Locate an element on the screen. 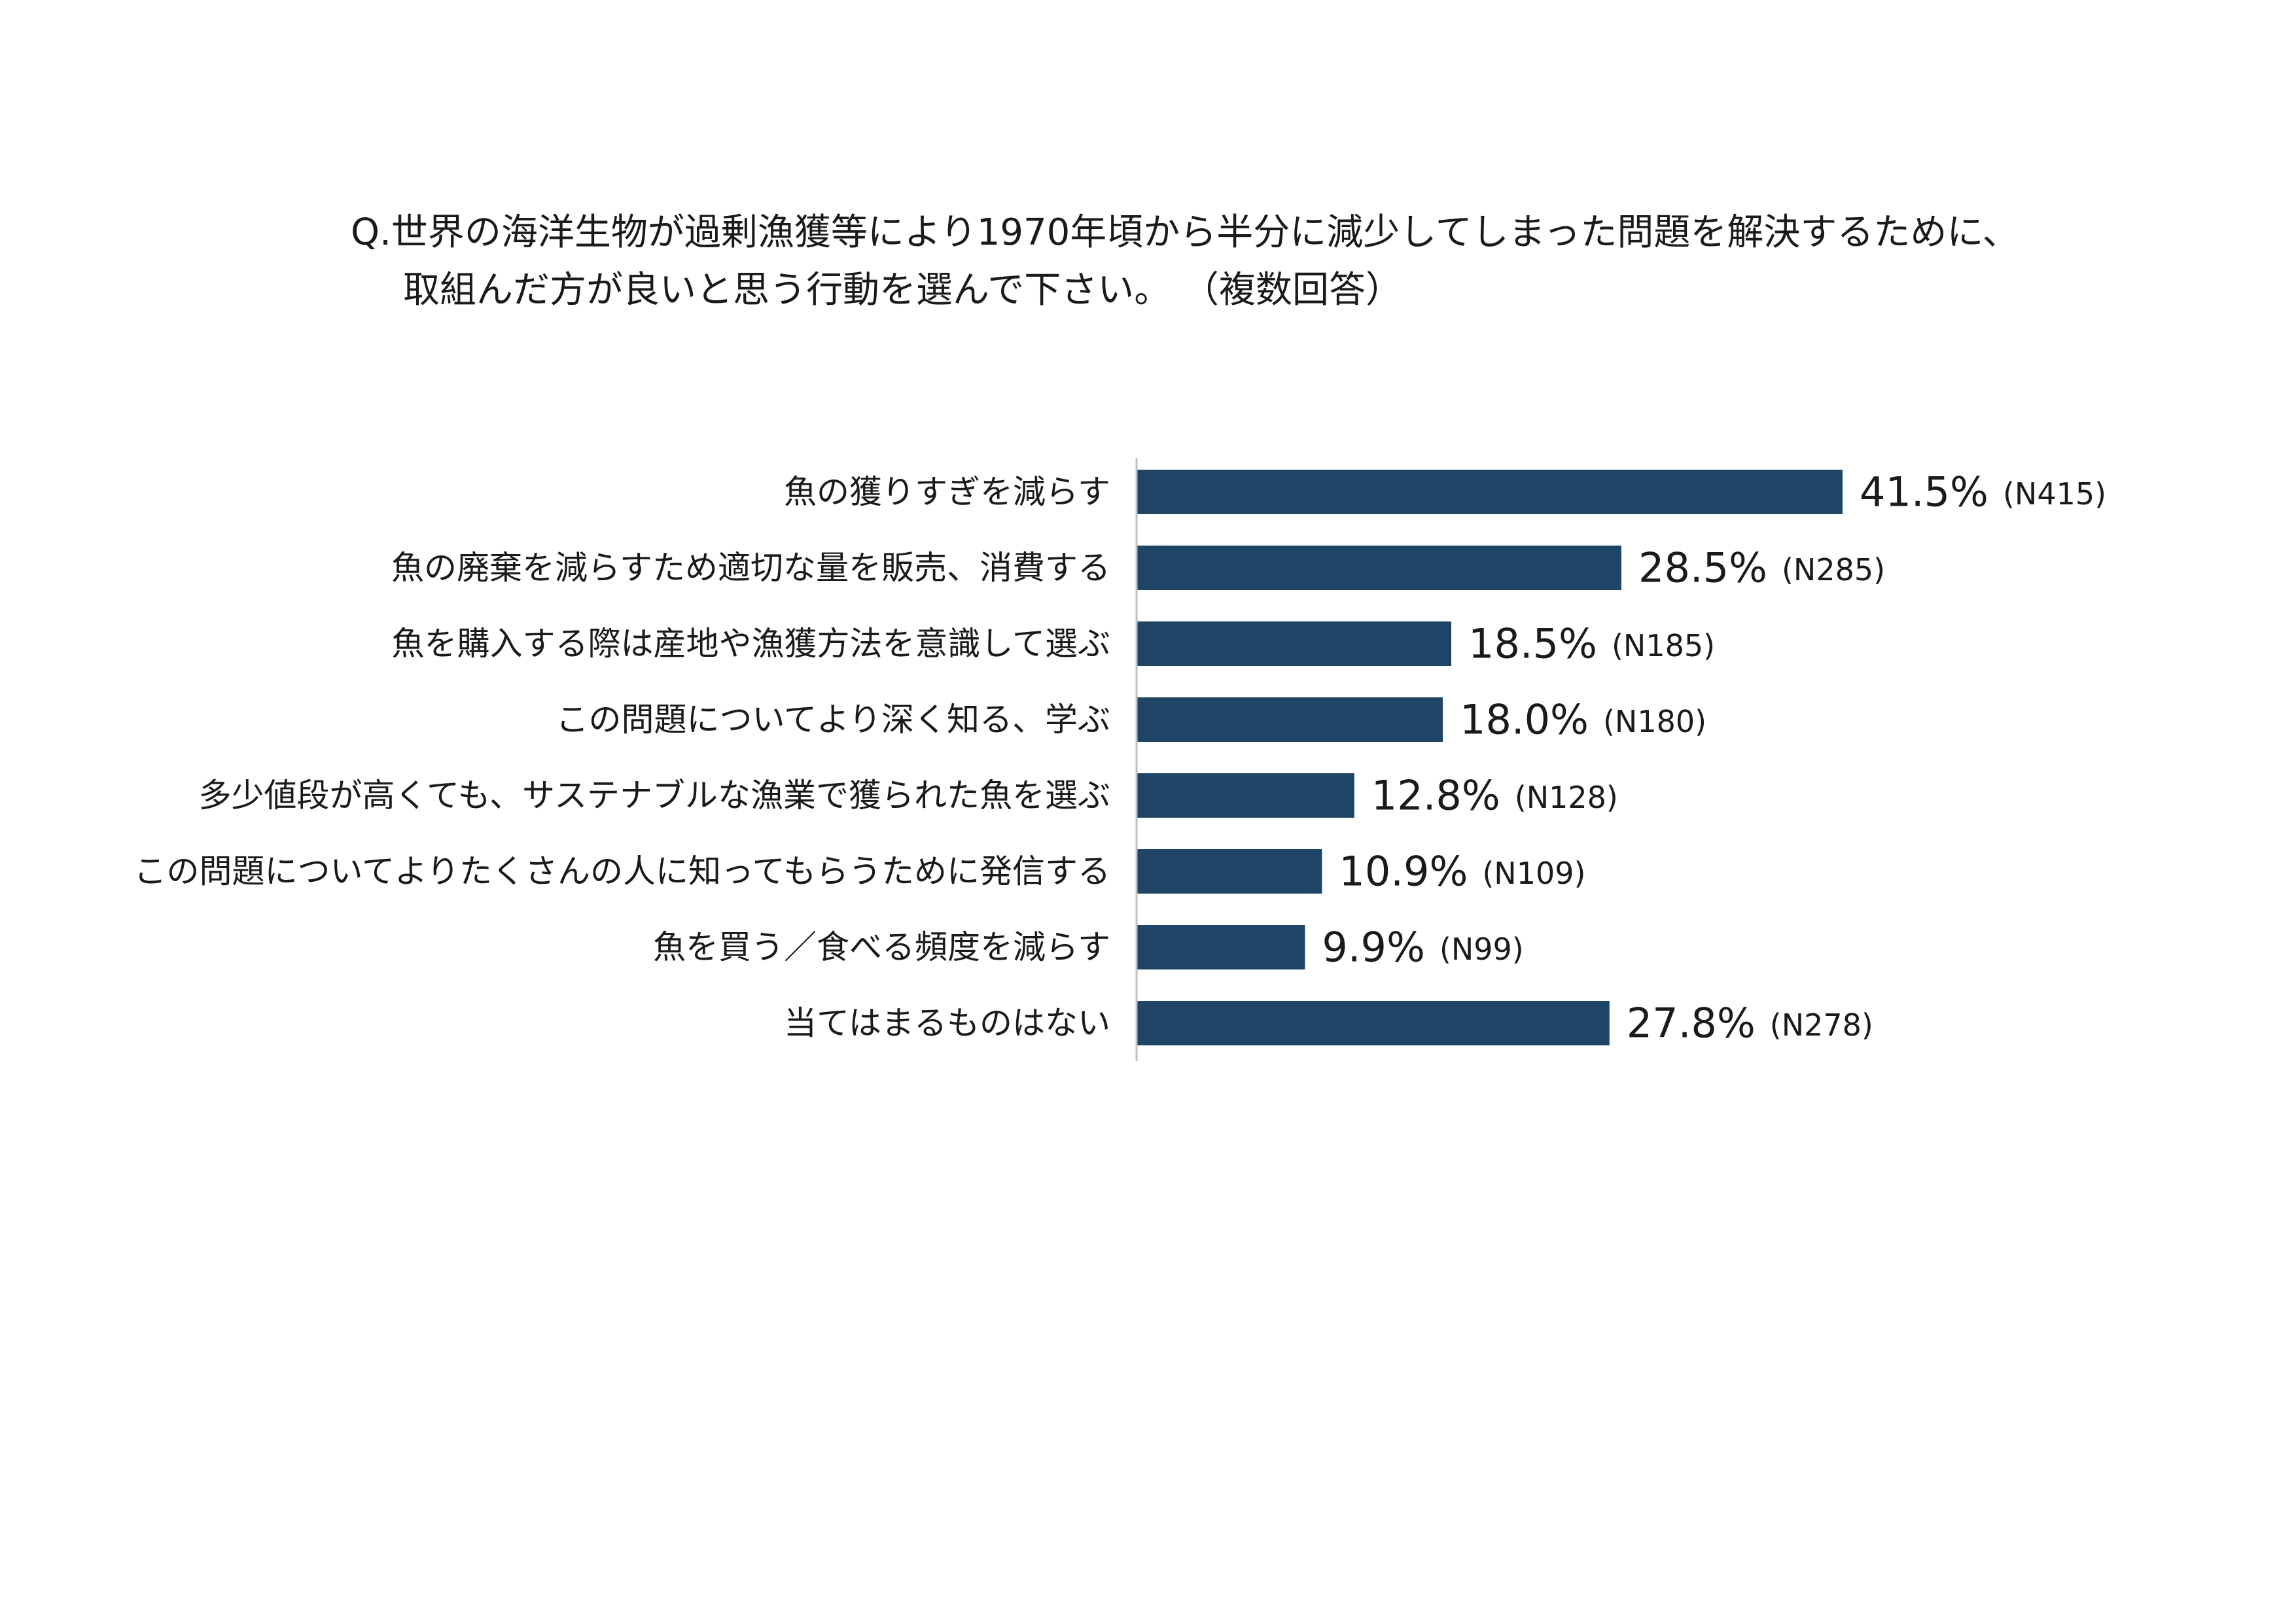  value-label: 27.8% is located at coordinates (1691, 1024).